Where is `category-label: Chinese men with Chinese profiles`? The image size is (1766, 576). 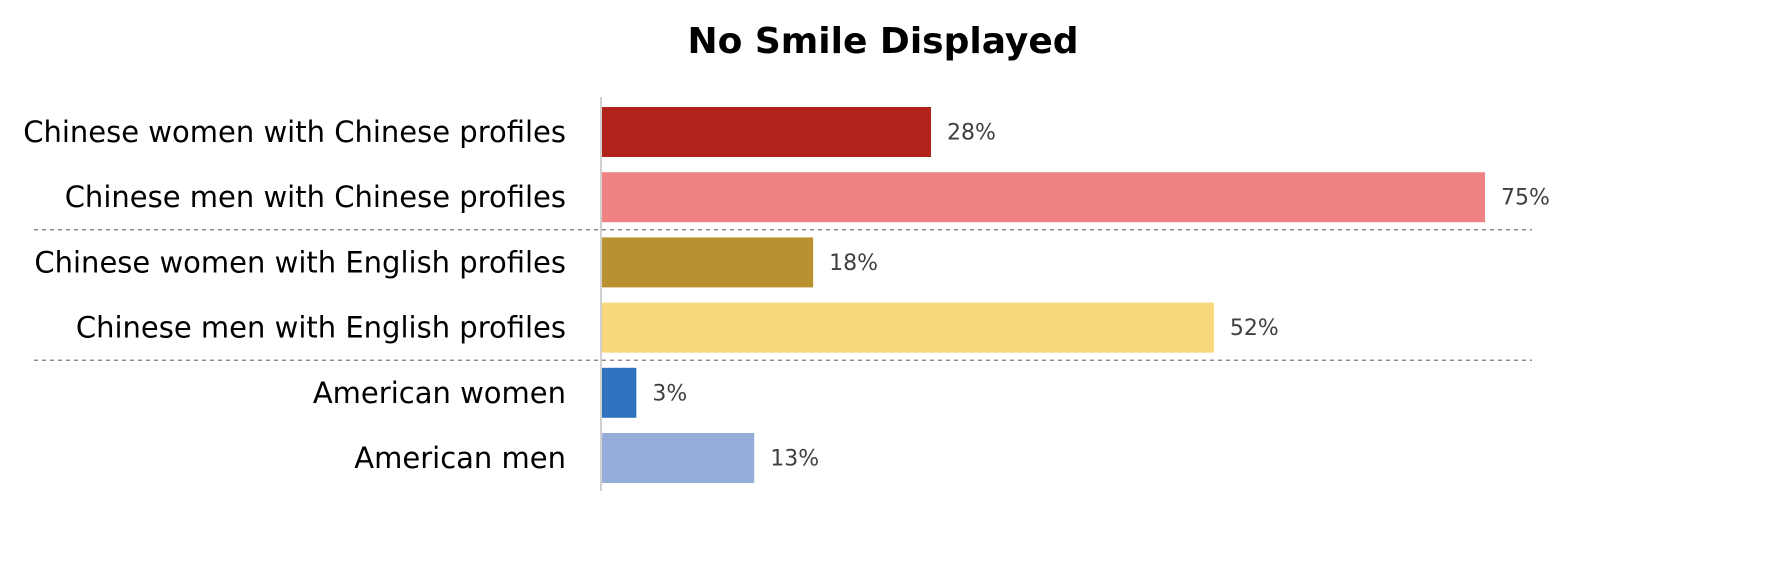 category-label: Chinese men with Chinese profiles is located at coordinates (315, 197).